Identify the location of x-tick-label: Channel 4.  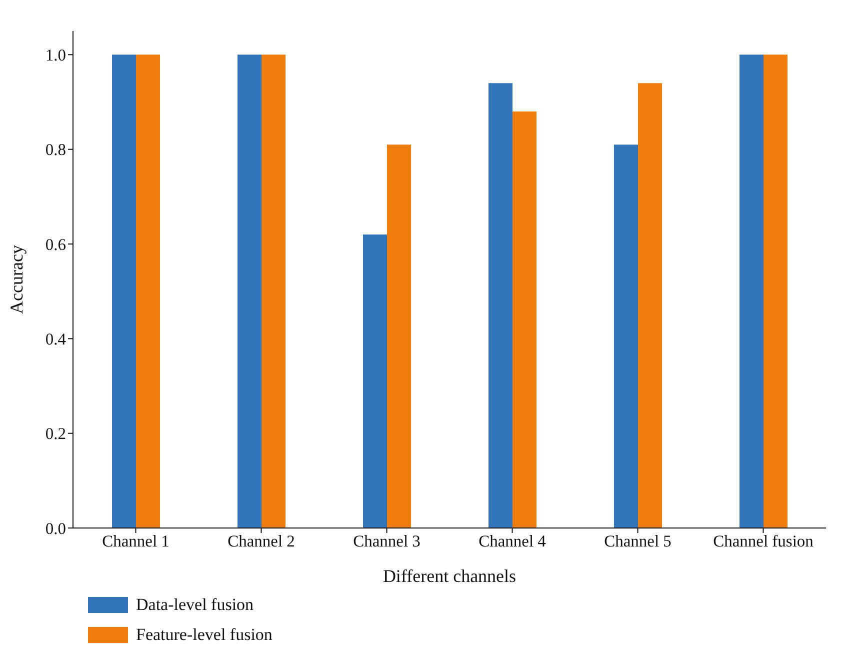
(512, 541).